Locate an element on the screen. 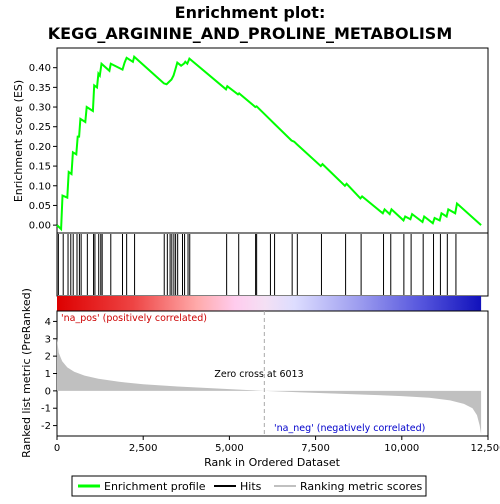 This screenshot has height=504, width=500. metric-y-tick-label: 3 is located at coordinates (48, 339).